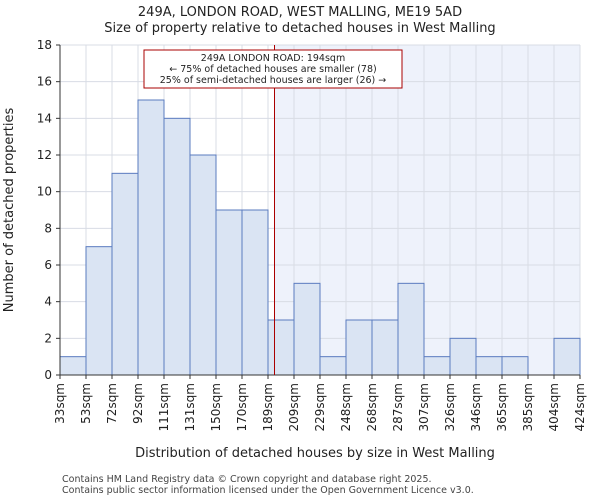  What do you see at coordinates (44, 192) in the screenshot?
I see `y-tick-label: 10` at bounding box center [44, 192].